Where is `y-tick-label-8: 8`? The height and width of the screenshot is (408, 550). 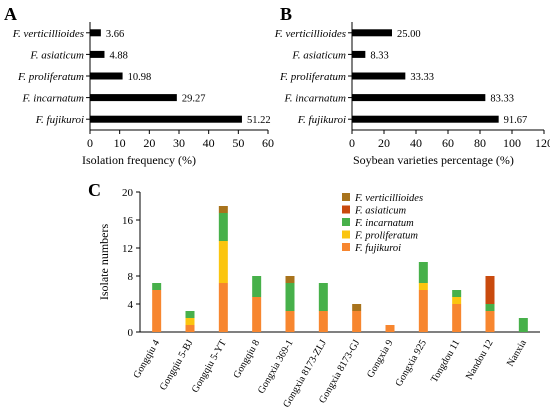
y-tick-label-8: 8 is located at coordinates (131, 277).